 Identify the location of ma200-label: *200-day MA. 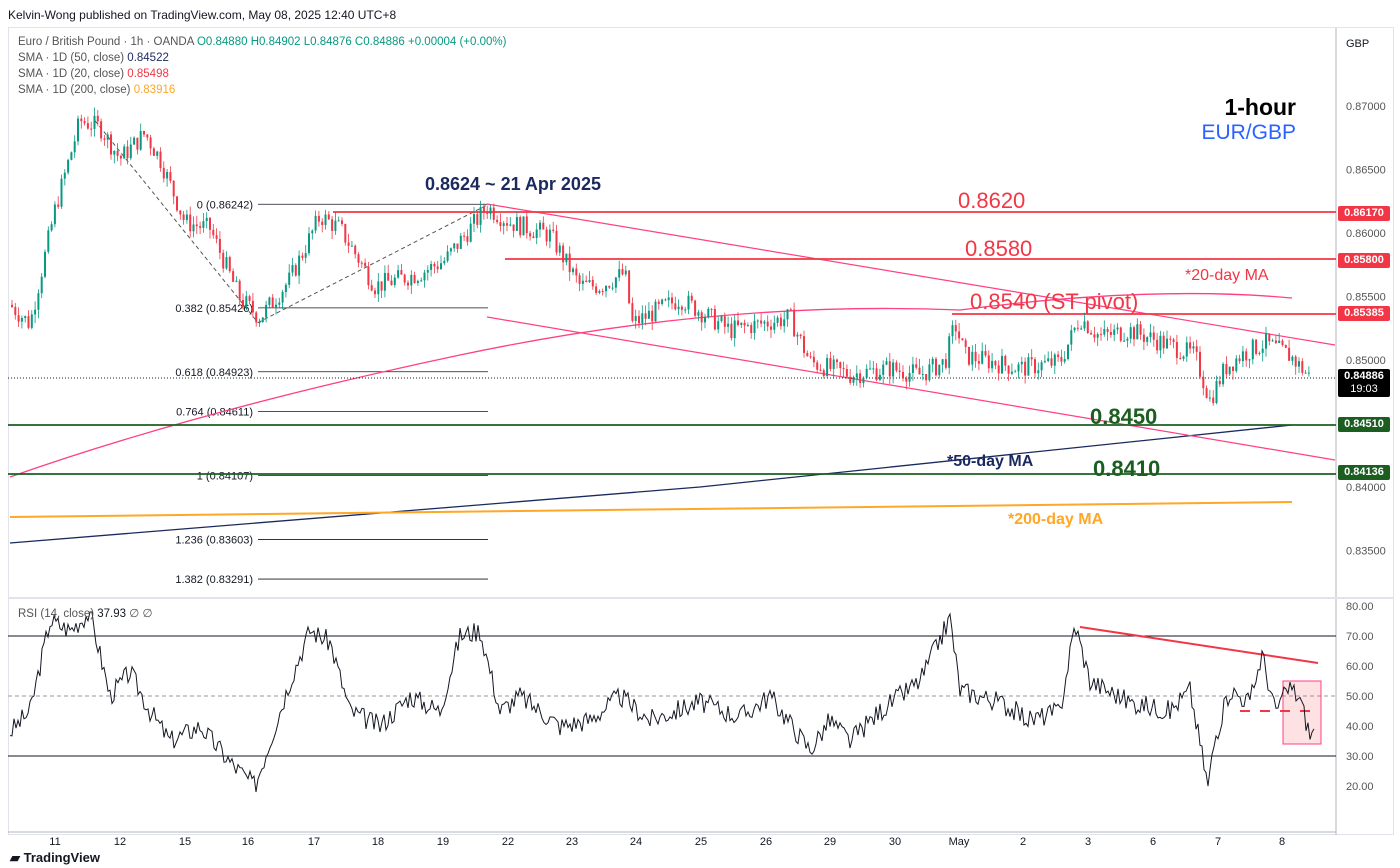
(1056, 519).